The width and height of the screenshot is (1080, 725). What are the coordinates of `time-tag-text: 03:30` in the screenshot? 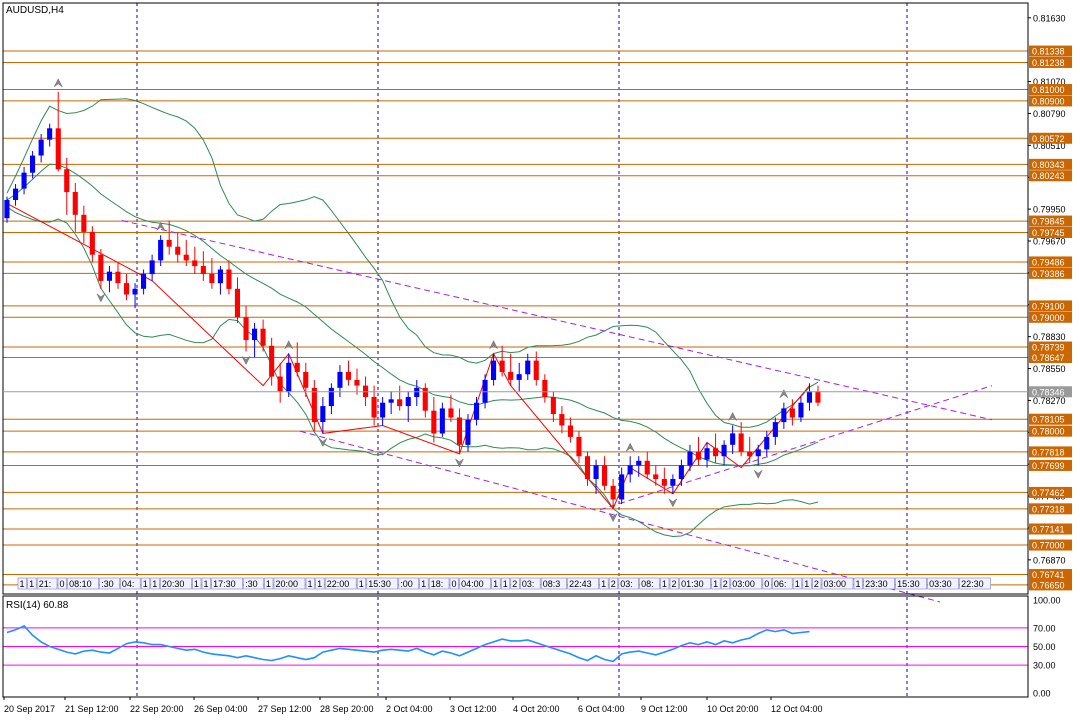 It's located at (940, 584).